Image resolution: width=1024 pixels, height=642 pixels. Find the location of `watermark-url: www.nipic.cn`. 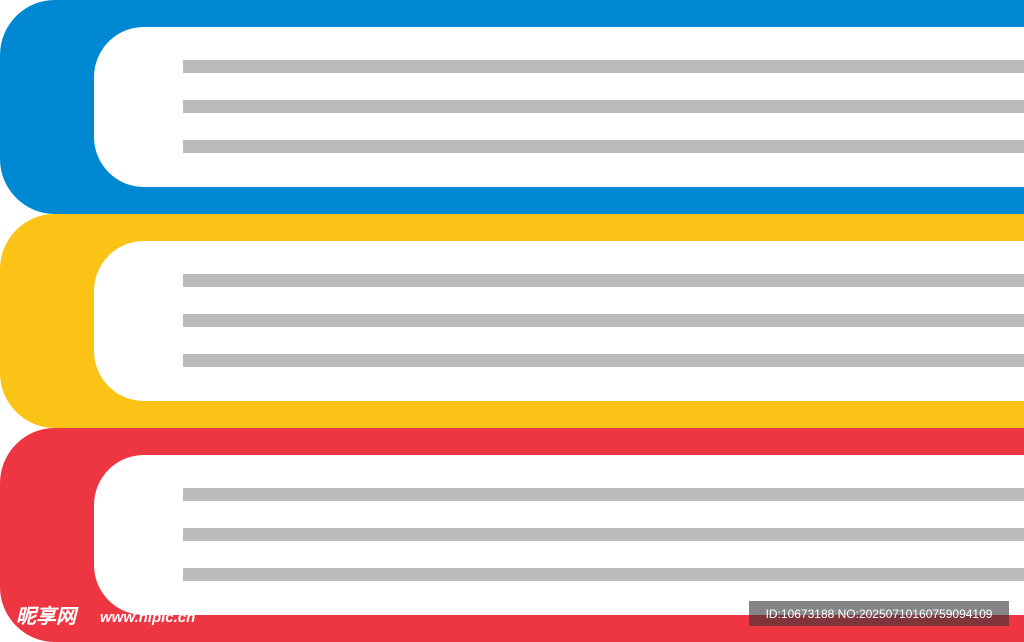

watermark-url: www.nipic.cn is located at coordinates (147, 617).